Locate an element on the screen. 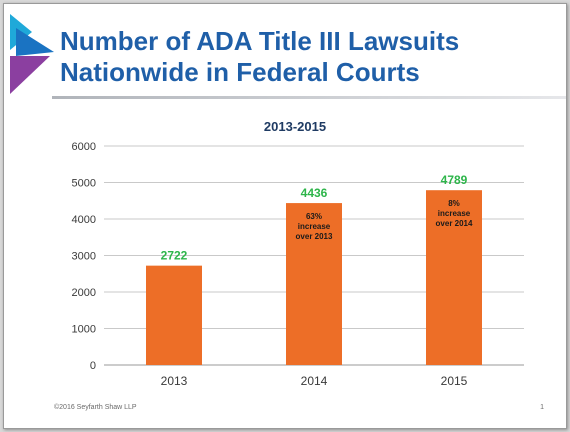 The image size is (570, 432). bar-value-label: 2722 is located at coordinates (174, 256).